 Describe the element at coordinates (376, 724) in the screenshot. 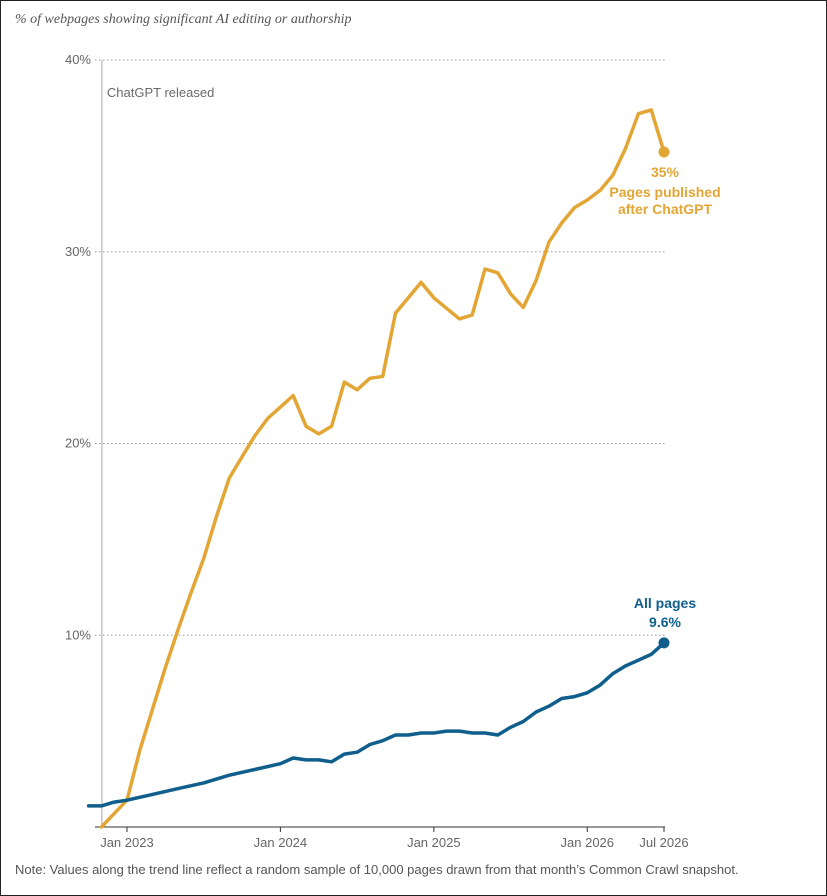

I see `all-pages-line` at that location.